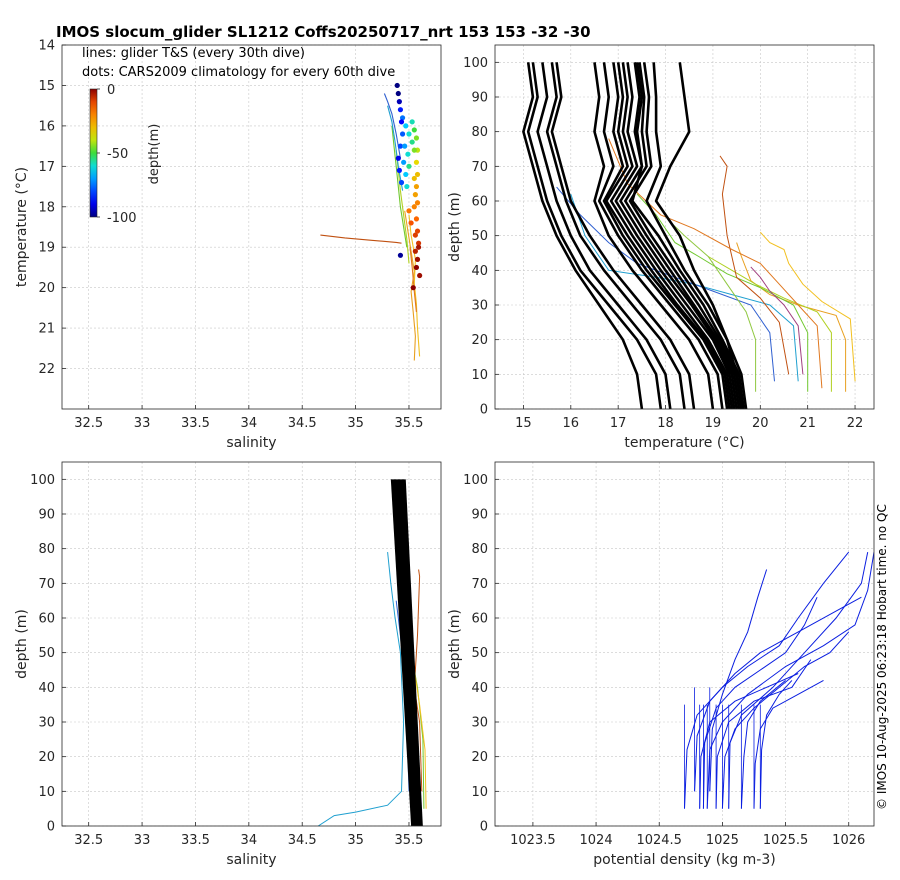 The width and height of the screenshot is (900, 880). Describe the element at coordinates (46, 329) in the screenshot. I see `ts-ytick-label-7: 21` at that location.